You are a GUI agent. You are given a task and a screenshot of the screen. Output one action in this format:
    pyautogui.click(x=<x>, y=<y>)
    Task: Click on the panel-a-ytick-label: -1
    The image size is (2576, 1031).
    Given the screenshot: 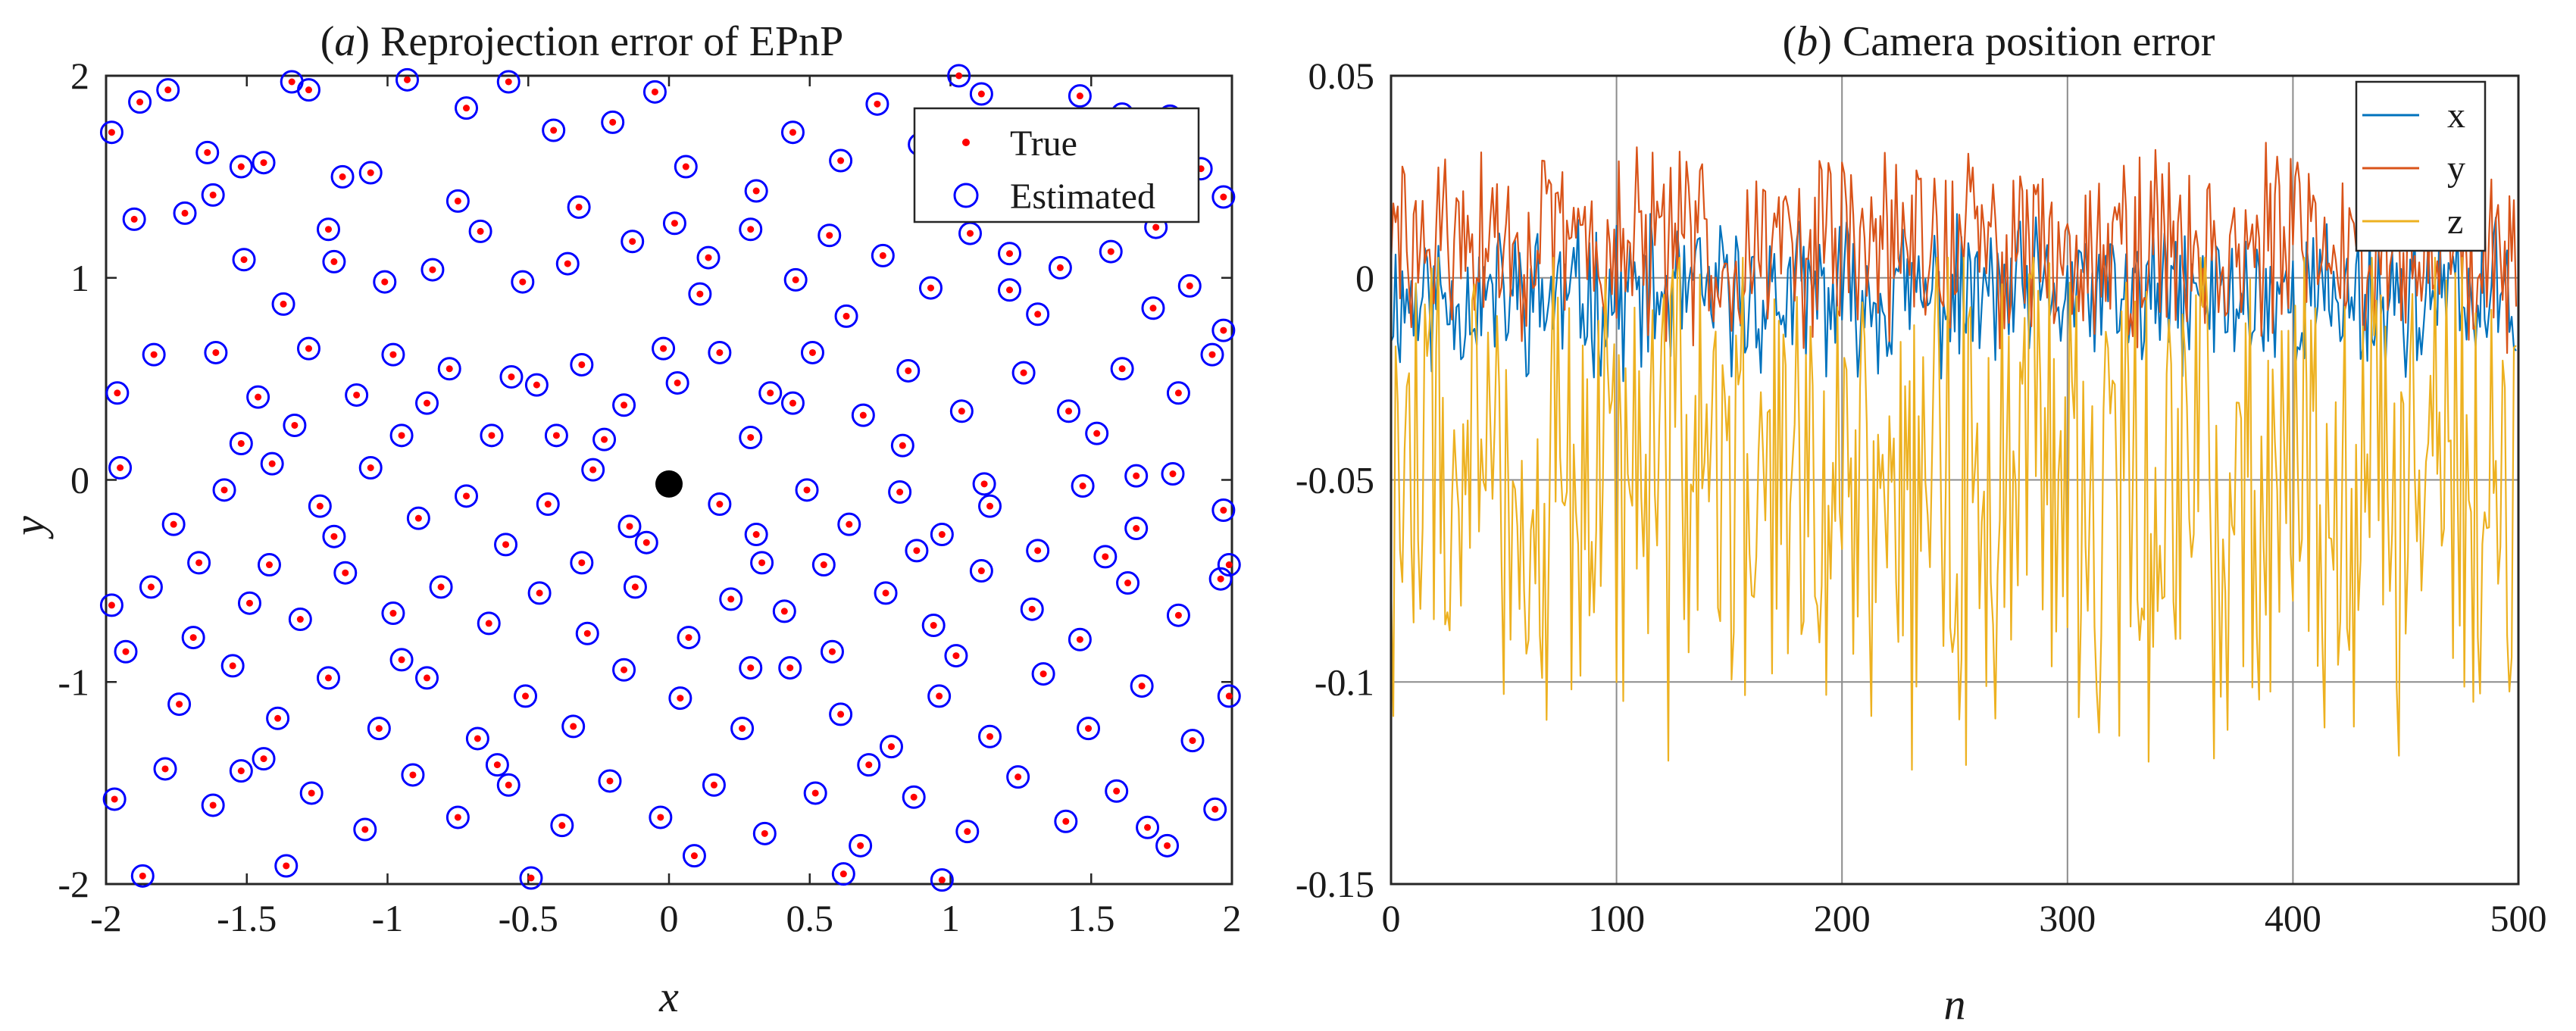 What is the action you would take?
    pyautogui.click(x=73, y=682)
    